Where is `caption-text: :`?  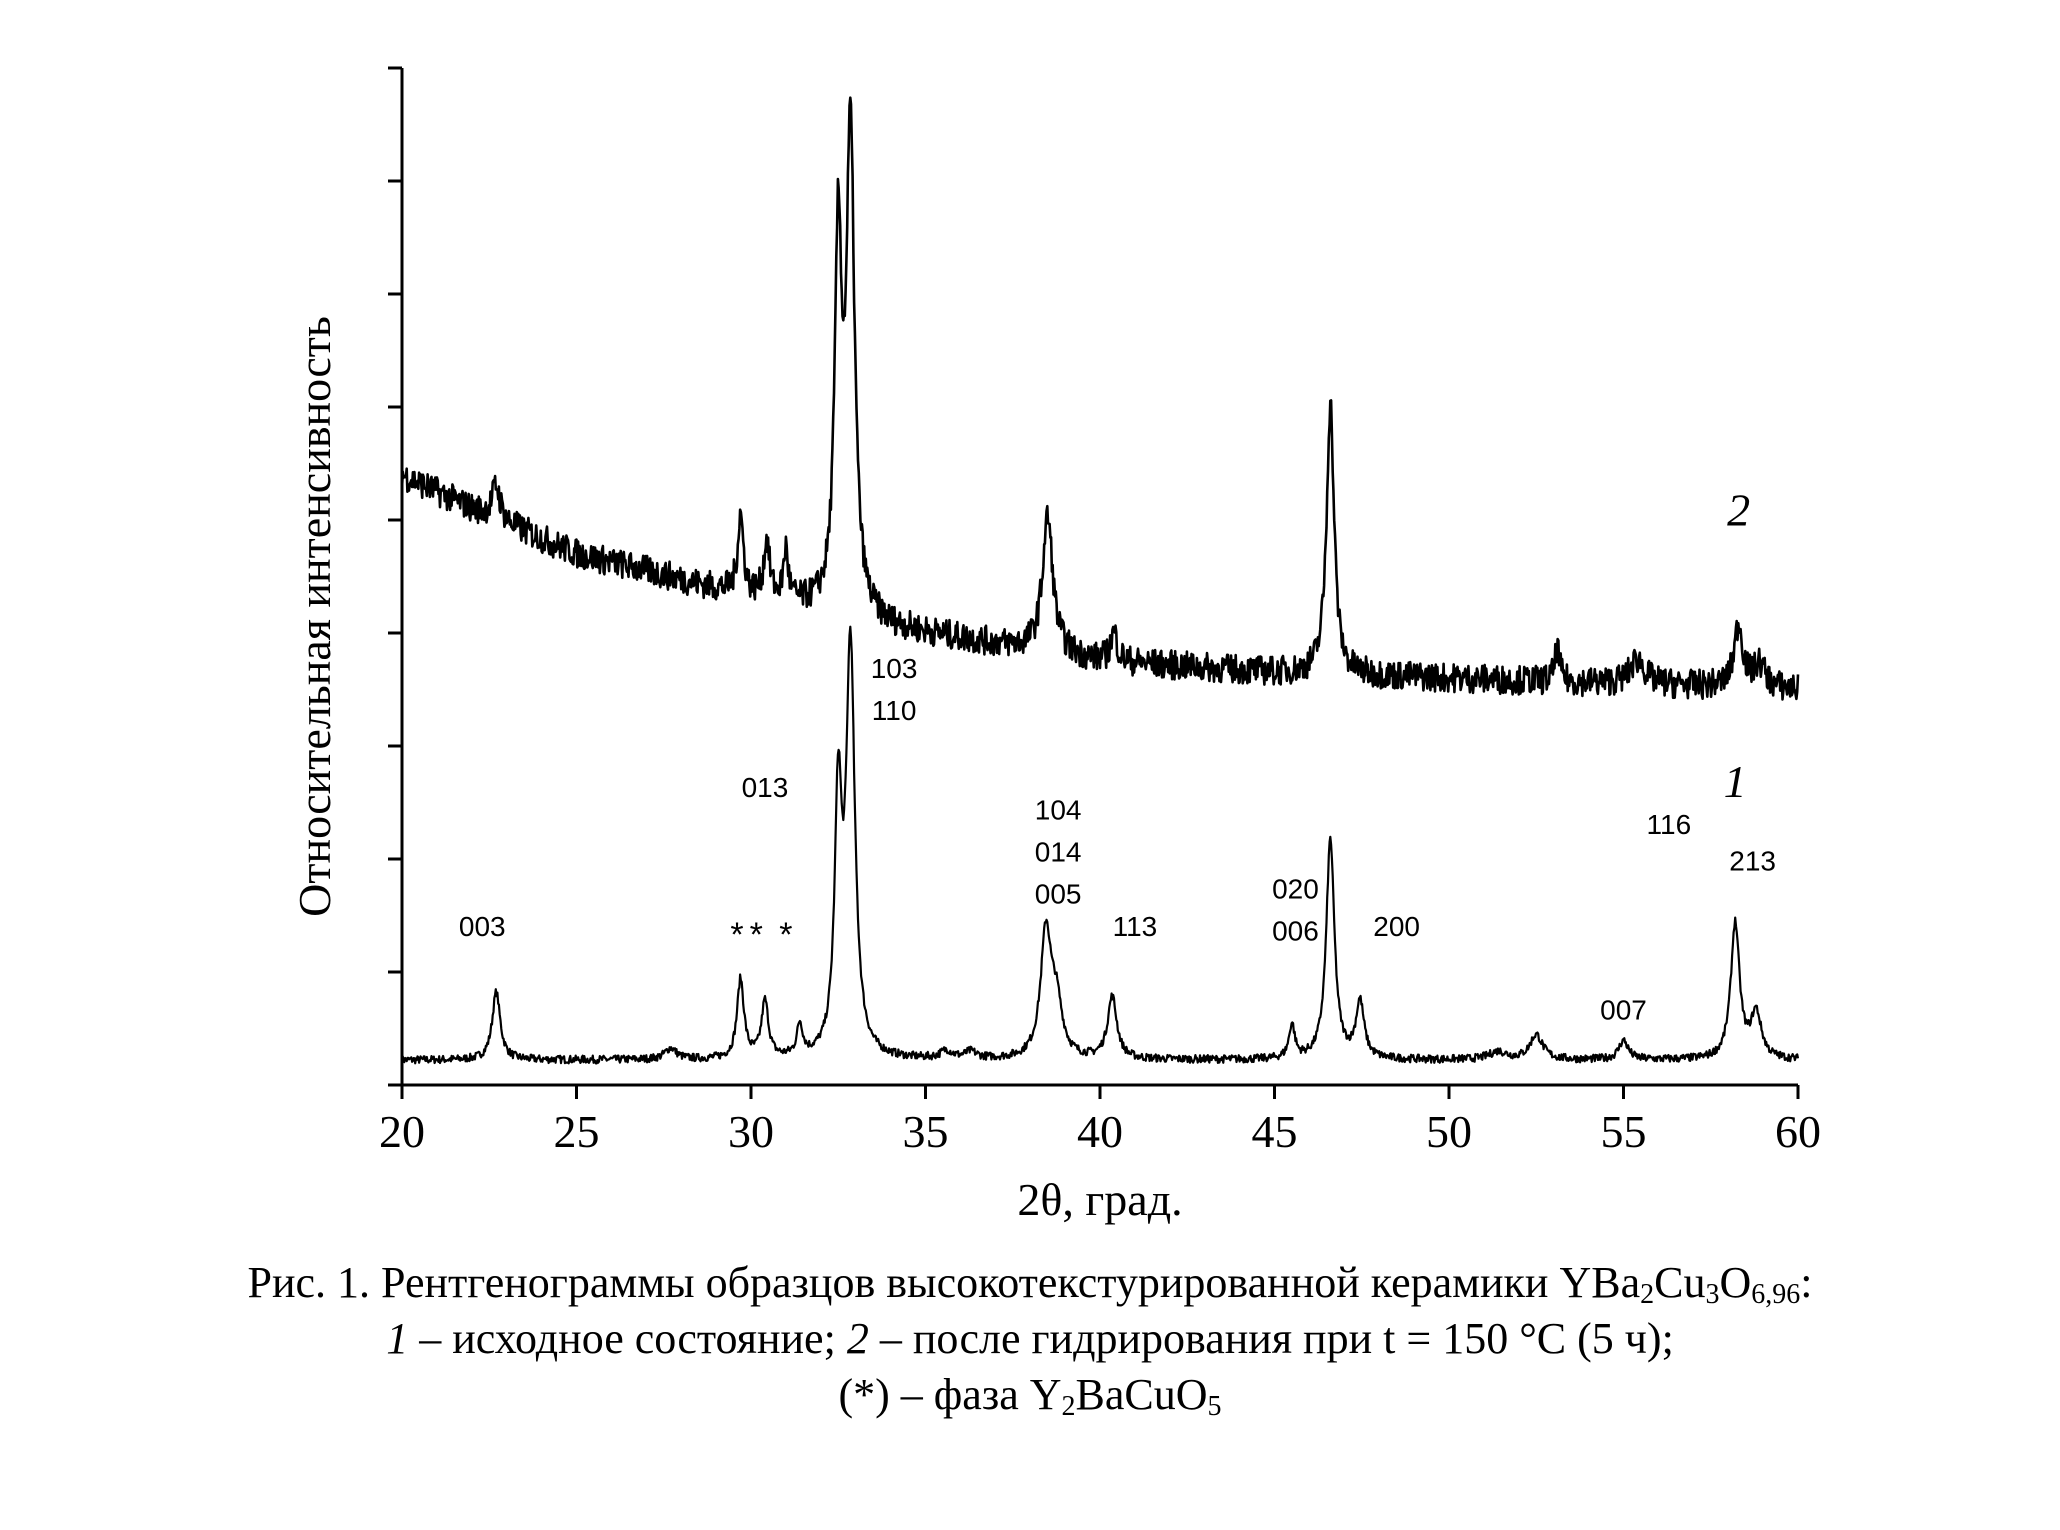
caption-text: : is located at coordinates (1806, 1282).